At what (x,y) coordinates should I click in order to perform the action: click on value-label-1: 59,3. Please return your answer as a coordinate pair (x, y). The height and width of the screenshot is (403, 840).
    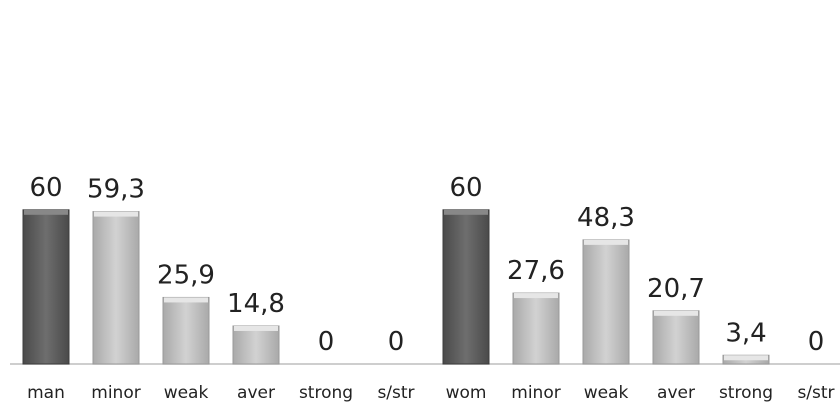
    Looking at the image, I should click on (116, 190).